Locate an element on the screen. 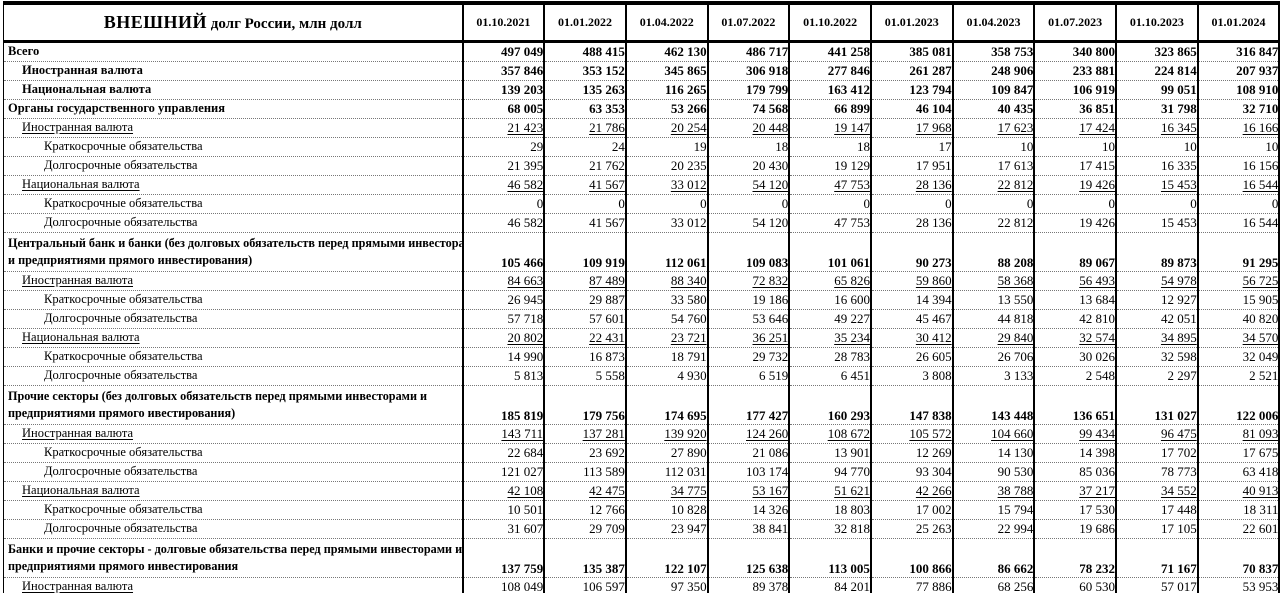 The image size is (1280, 593). cell-value: 248 906 is located at coordinates (993, 71).